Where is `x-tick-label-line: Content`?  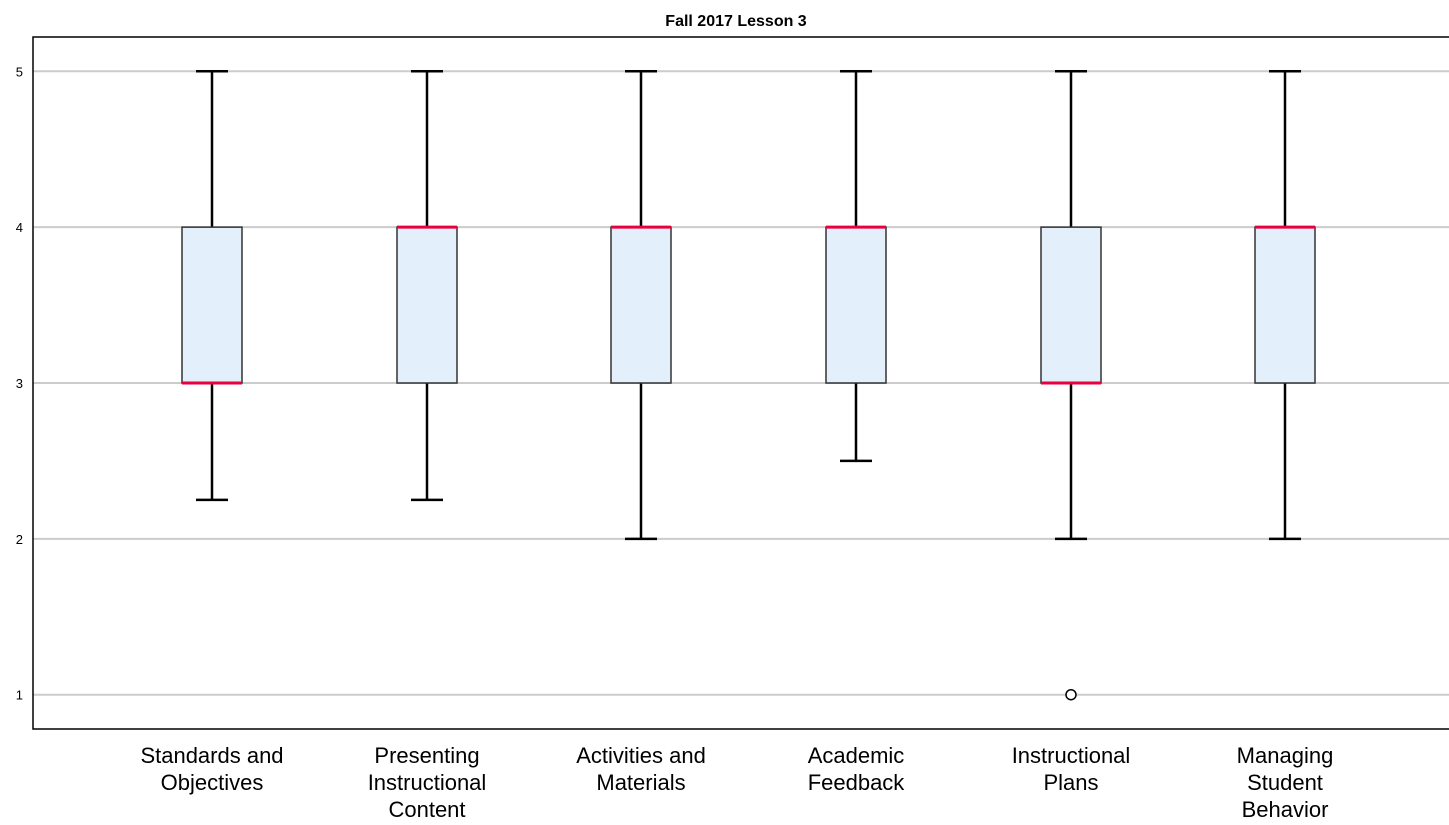 x-tick-label-line: Content is located at coordinates (426, 809).